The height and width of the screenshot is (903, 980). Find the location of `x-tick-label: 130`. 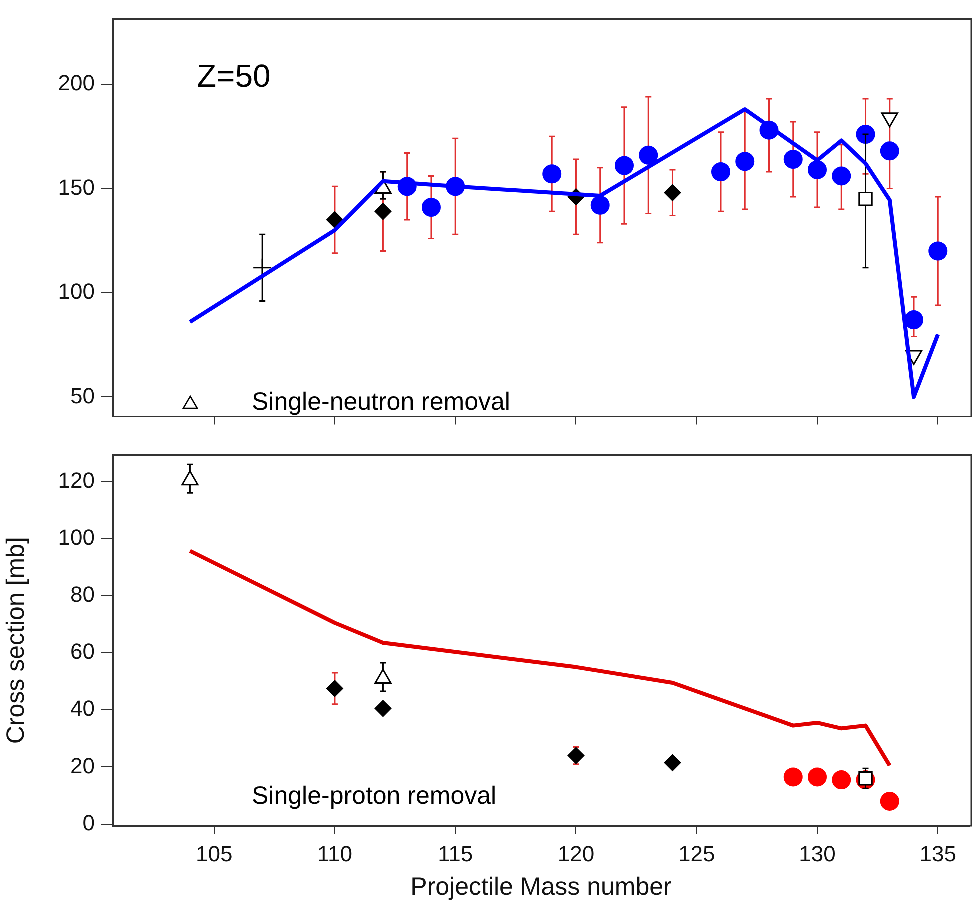

x-tick-label: 130 is located at coordinates (817, 853).